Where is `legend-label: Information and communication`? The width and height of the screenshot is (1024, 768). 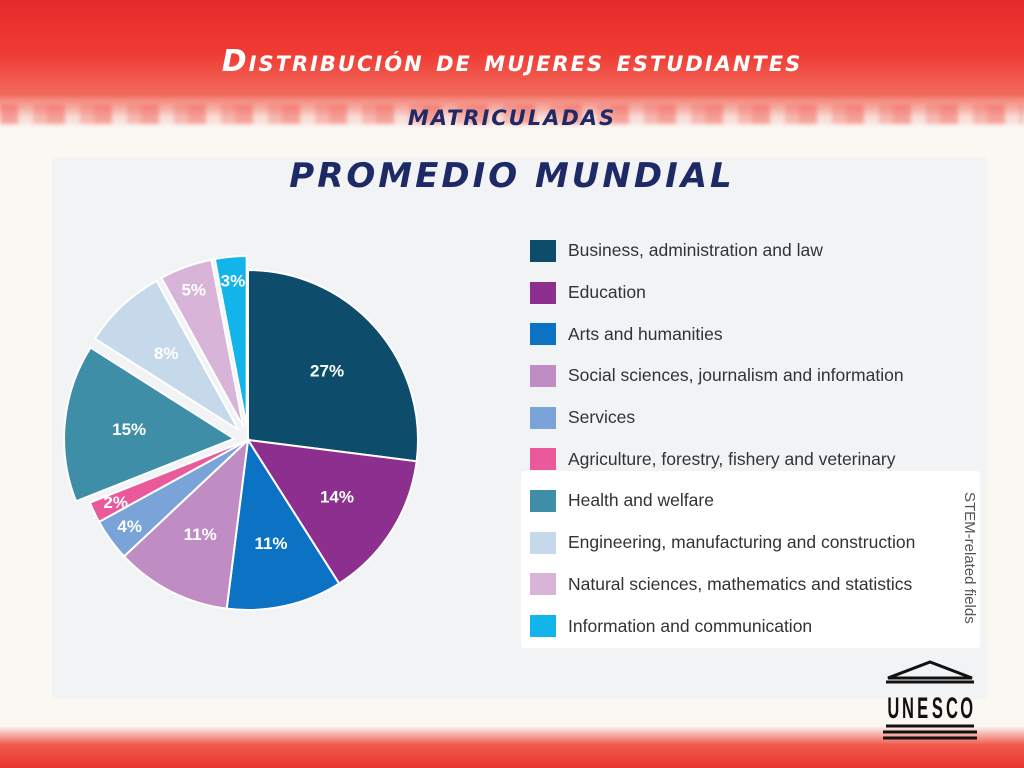 legend-label: Information and communication is located at coordinates (690, 625).